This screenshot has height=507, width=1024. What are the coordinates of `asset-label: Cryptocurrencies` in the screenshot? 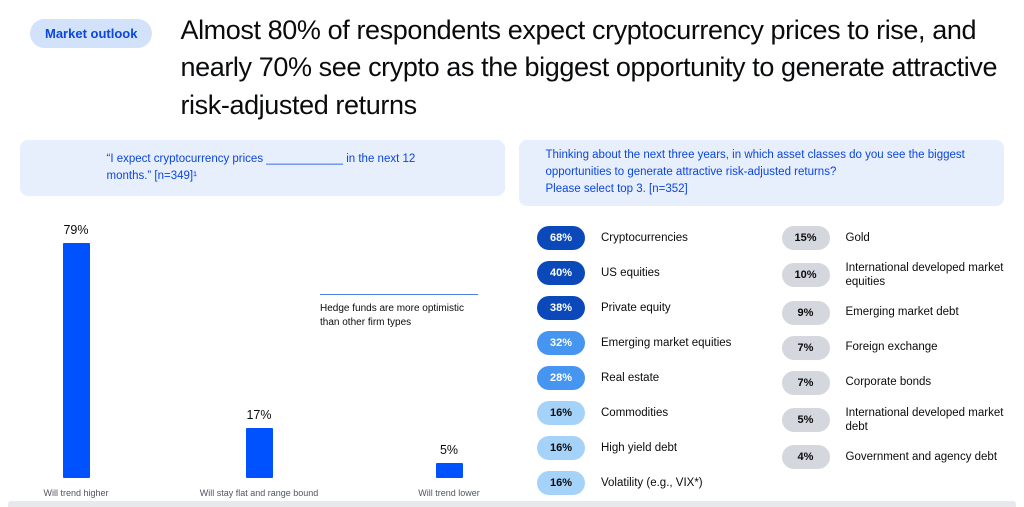 It's located at (644, 237).